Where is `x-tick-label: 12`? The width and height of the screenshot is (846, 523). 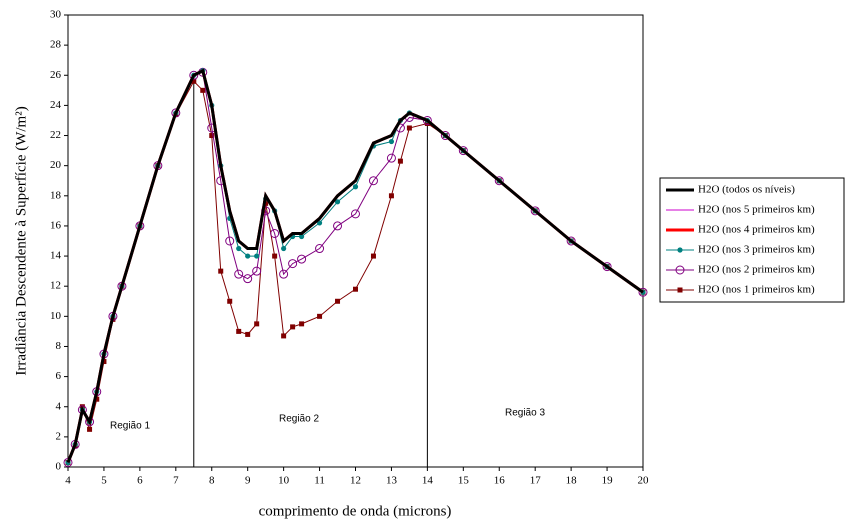
x-tick-label: 12 is located at coordinates (355, 481).